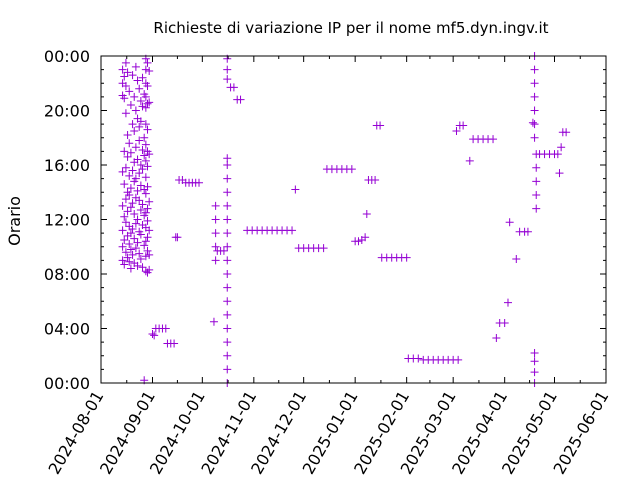 Image resolution: width=640 pixels, height=480 pixels. Describe the element at coordinates (67, 274) in the screenshot. I see `y-tick-label: 08:00` at that location.